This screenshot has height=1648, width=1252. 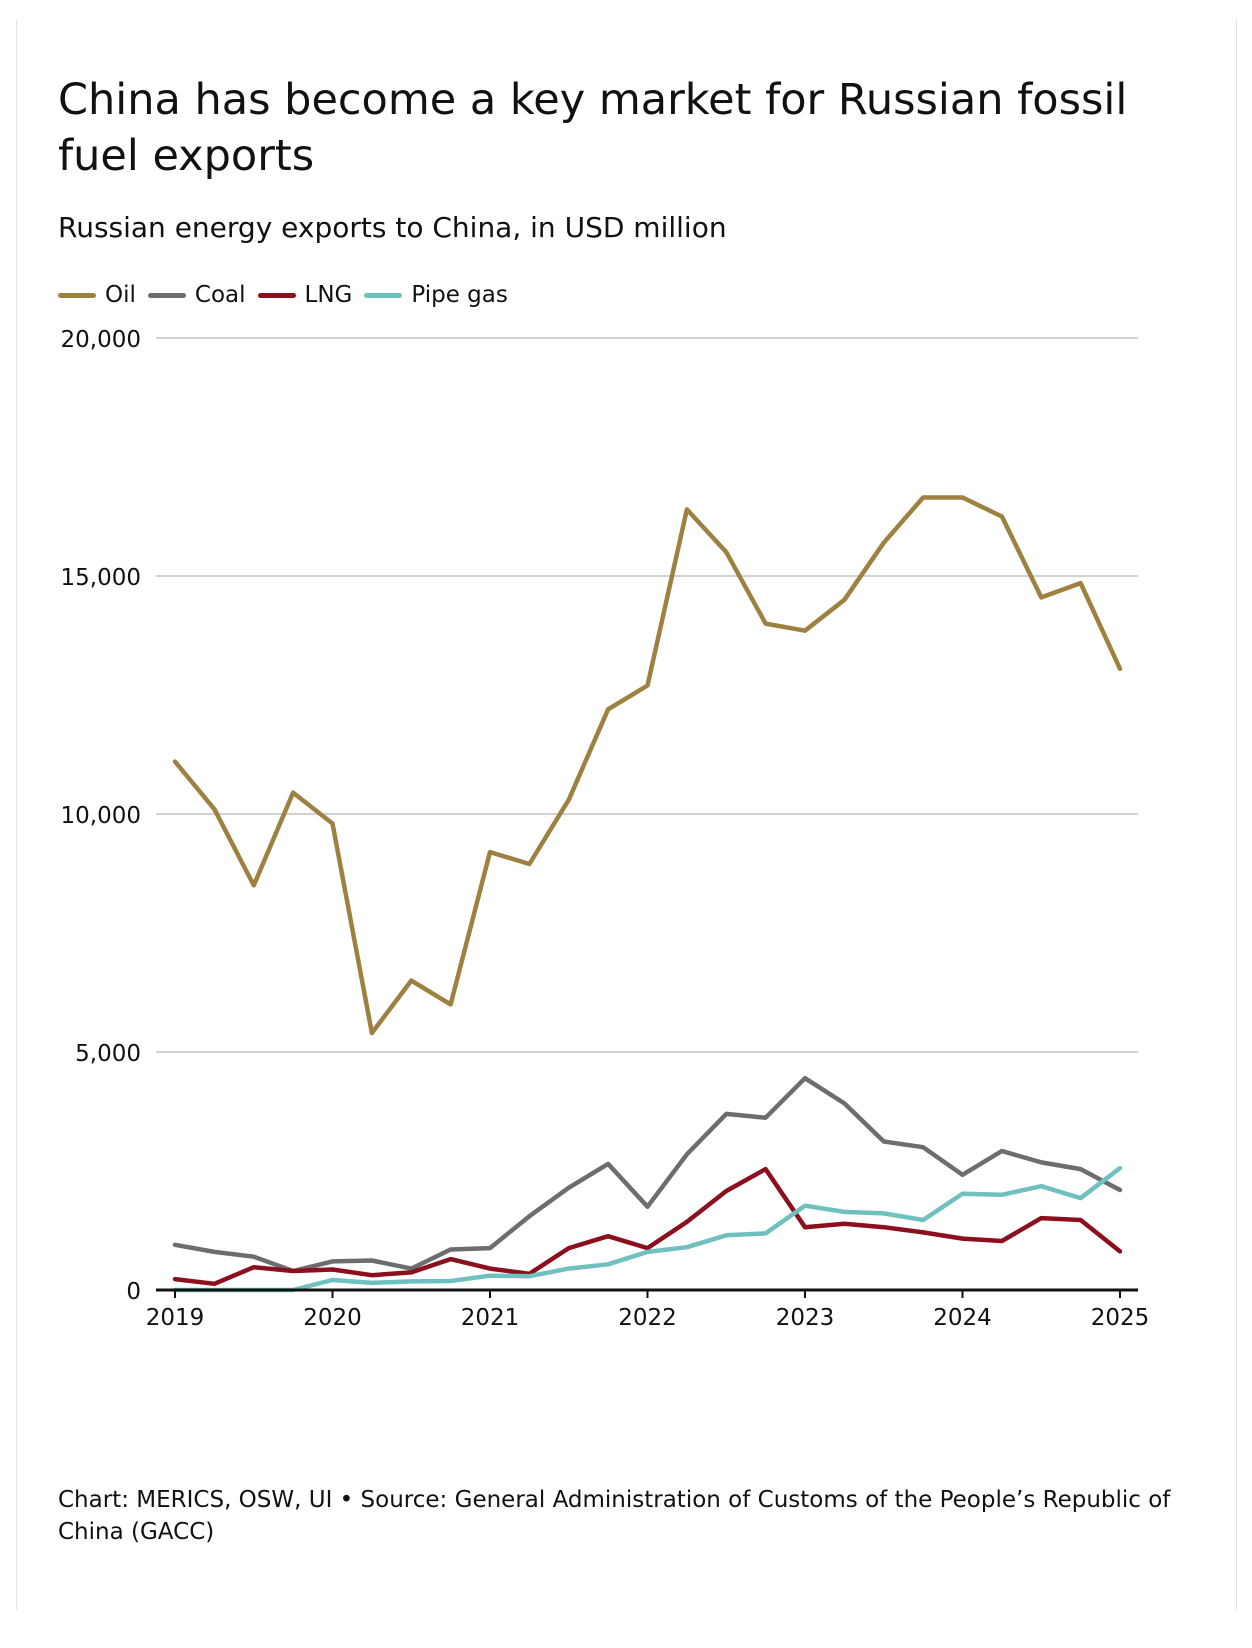 What do you see at coordinates (175, 1318) in the screenshot?
I see `x-tick-label: 2019` at bounding box center [175, 1318].